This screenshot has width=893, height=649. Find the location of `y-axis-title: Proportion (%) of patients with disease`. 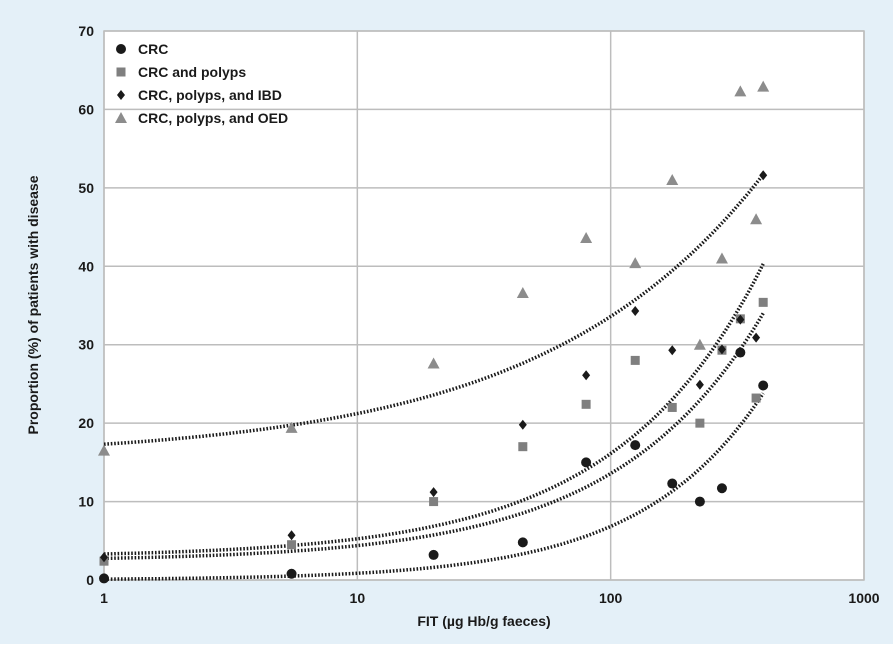

y-axis-title: Proportion (%) of patients with disease is located at coordinates (33, 304).